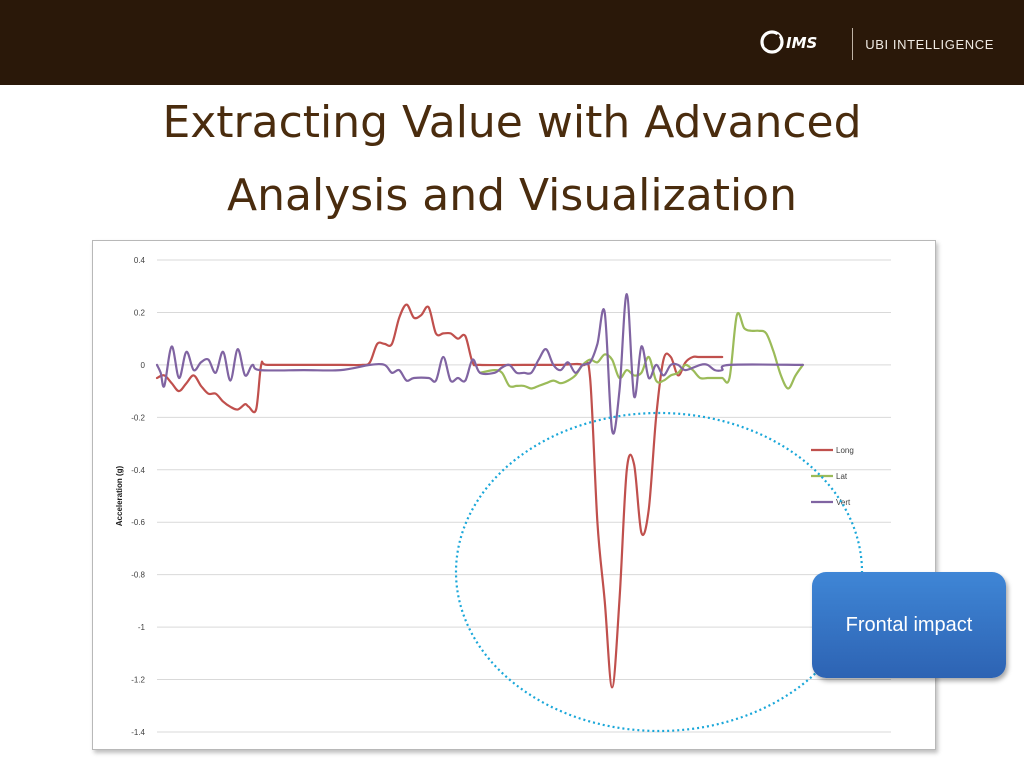 The width and height of the screenshot is (1024, 768). Describe the element at coordinates (138, 417) in the screenshot. I see `y-tick-label: -0.2` at that location.